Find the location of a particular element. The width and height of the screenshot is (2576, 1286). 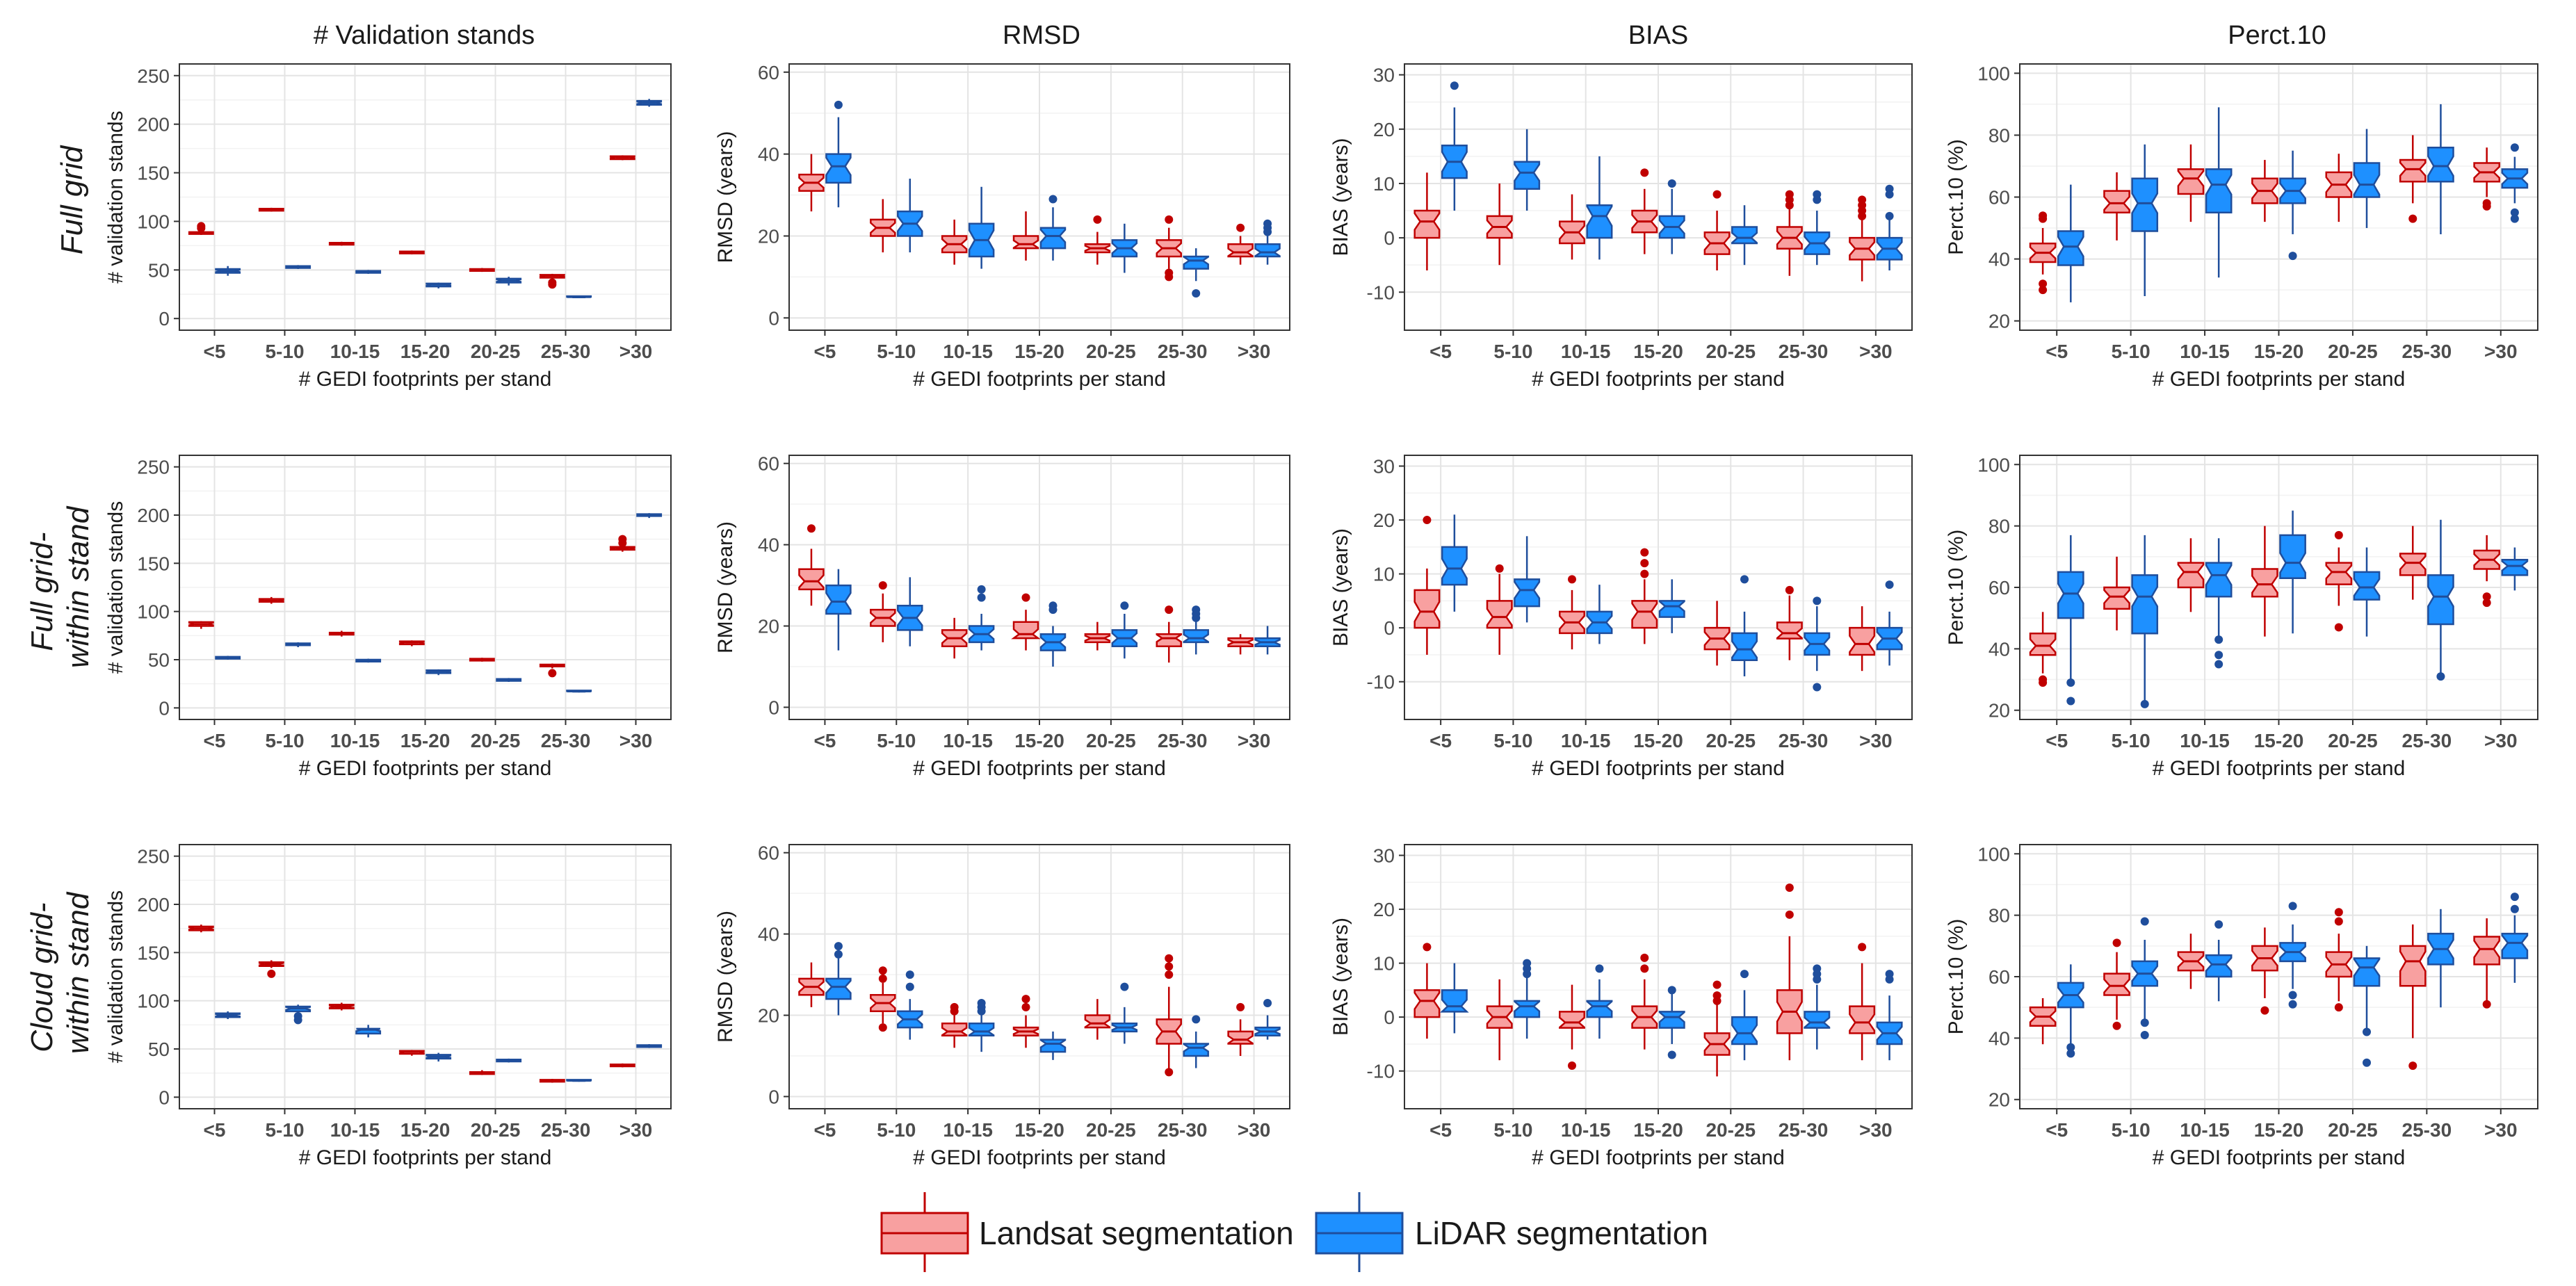

x-tick-label-25-30: 25-30 is located at coordinates (566, 1130).